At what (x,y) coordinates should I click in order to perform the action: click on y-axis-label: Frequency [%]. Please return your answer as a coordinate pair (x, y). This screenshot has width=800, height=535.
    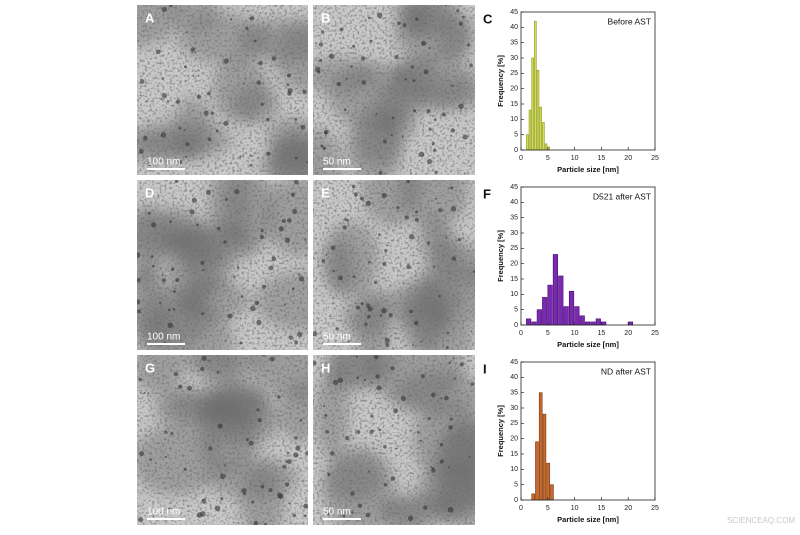
    Looking at the image, I should click on (500, 431).